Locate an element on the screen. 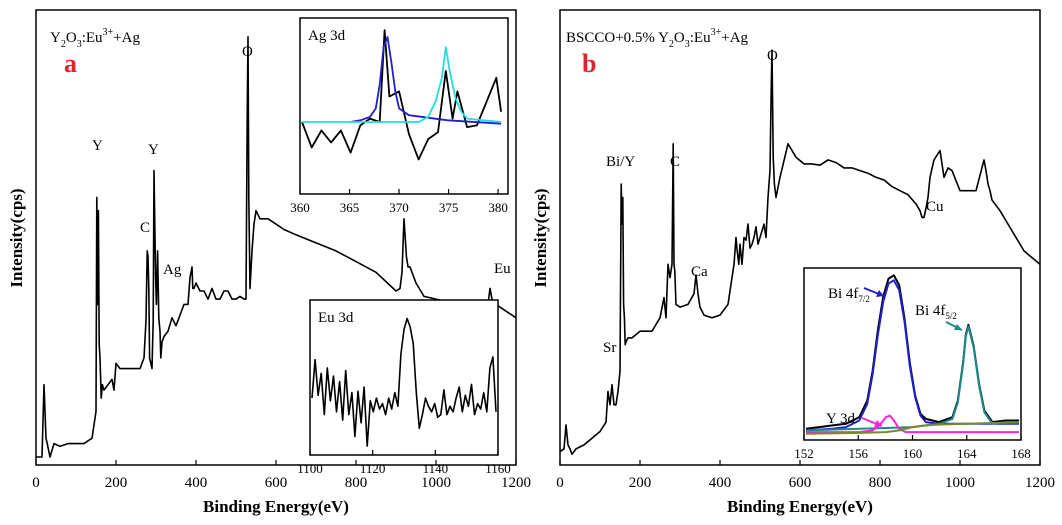 The height and width of the screenshot is (525, 1062). annotation-bi-4f52: Bi 4f5/2 is located at coordinates (936, 312).